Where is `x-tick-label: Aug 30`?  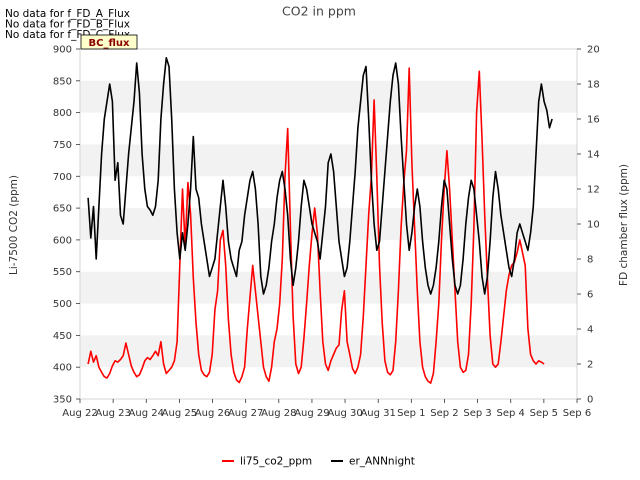 x-tick-label: Aug 30 is located at coordinates (344, 413).